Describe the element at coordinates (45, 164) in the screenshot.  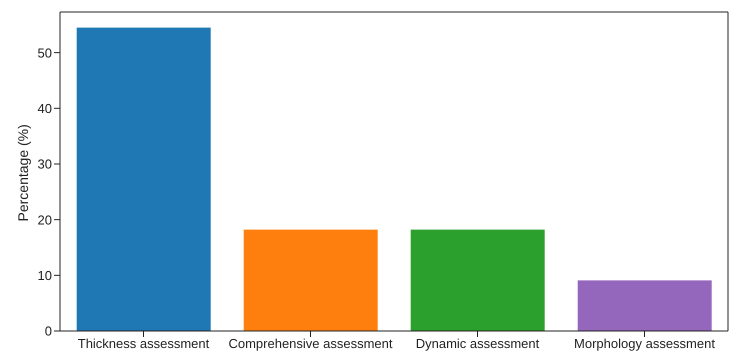
I see `y-tick-label: 30` at that location.